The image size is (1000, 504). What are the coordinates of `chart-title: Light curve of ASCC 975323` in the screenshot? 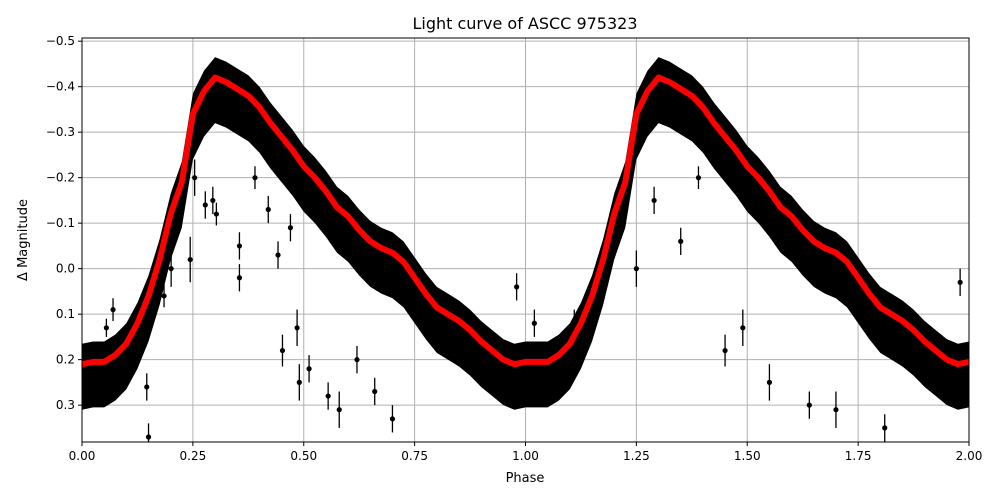 It's located at (524, 23).